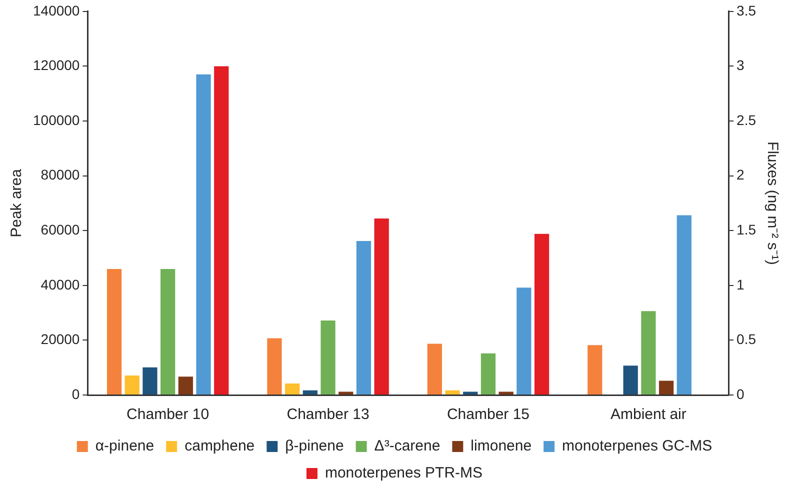  Describe the element at coordinates (60, 284) in the screenshot. I see `y-tick-label: 40000` at that location.